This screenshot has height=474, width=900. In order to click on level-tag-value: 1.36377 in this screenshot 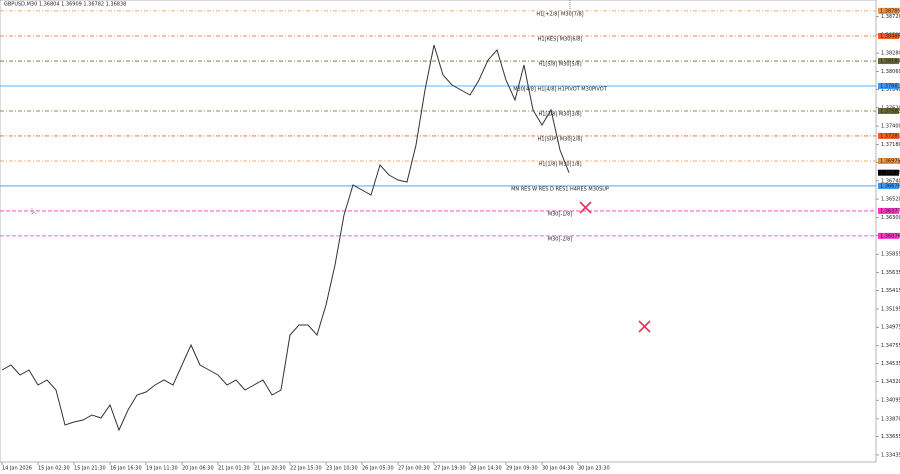, I will do `click(890, 211)`.